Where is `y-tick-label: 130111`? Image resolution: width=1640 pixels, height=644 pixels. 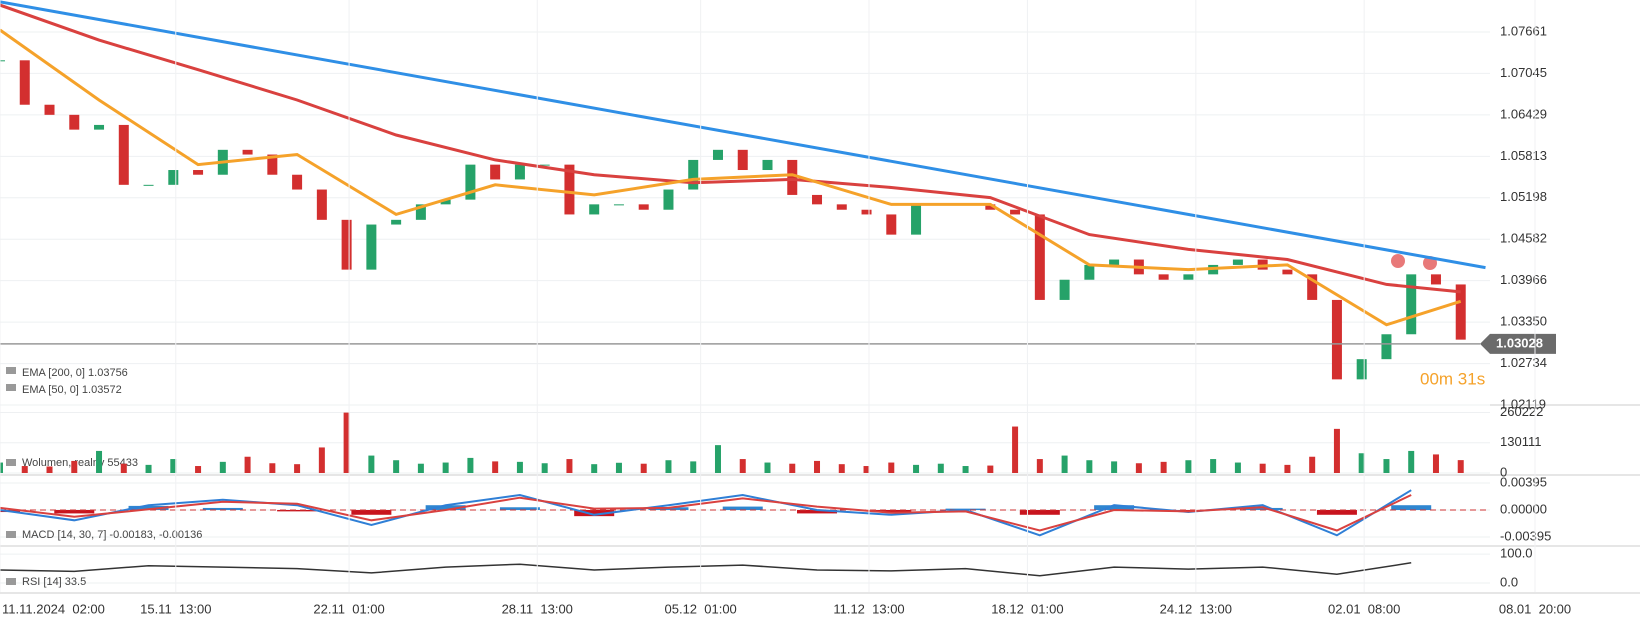 y-tick-label: 130111 is located at coordinates (1520, 441).